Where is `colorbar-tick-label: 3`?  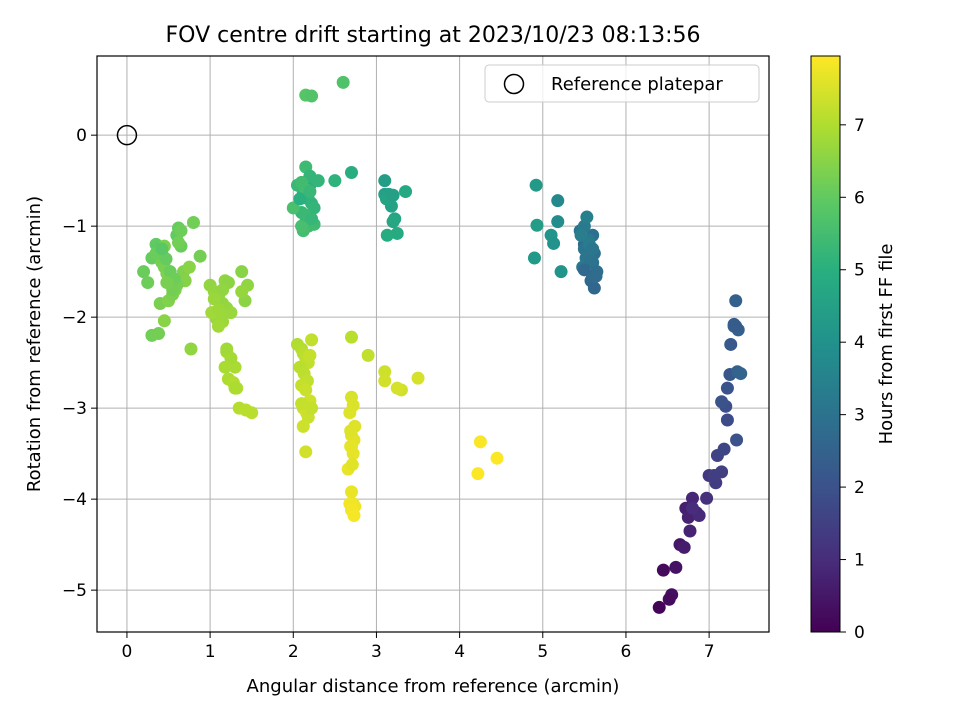 colorbar-tick-label: 3 is located at coordinates (859, 416).